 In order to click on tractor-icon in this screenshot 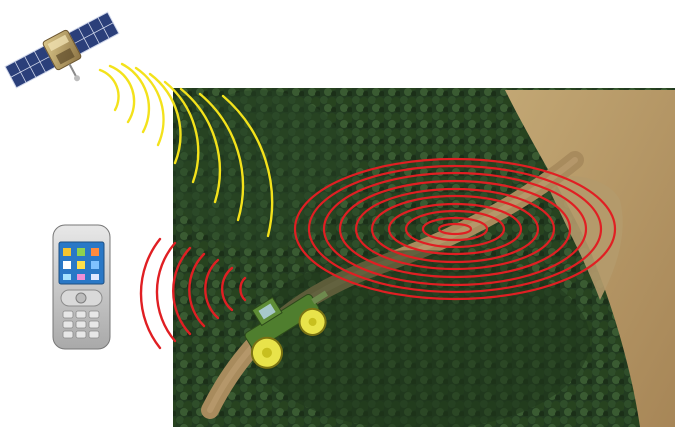, I will do `click(286, 329)`.